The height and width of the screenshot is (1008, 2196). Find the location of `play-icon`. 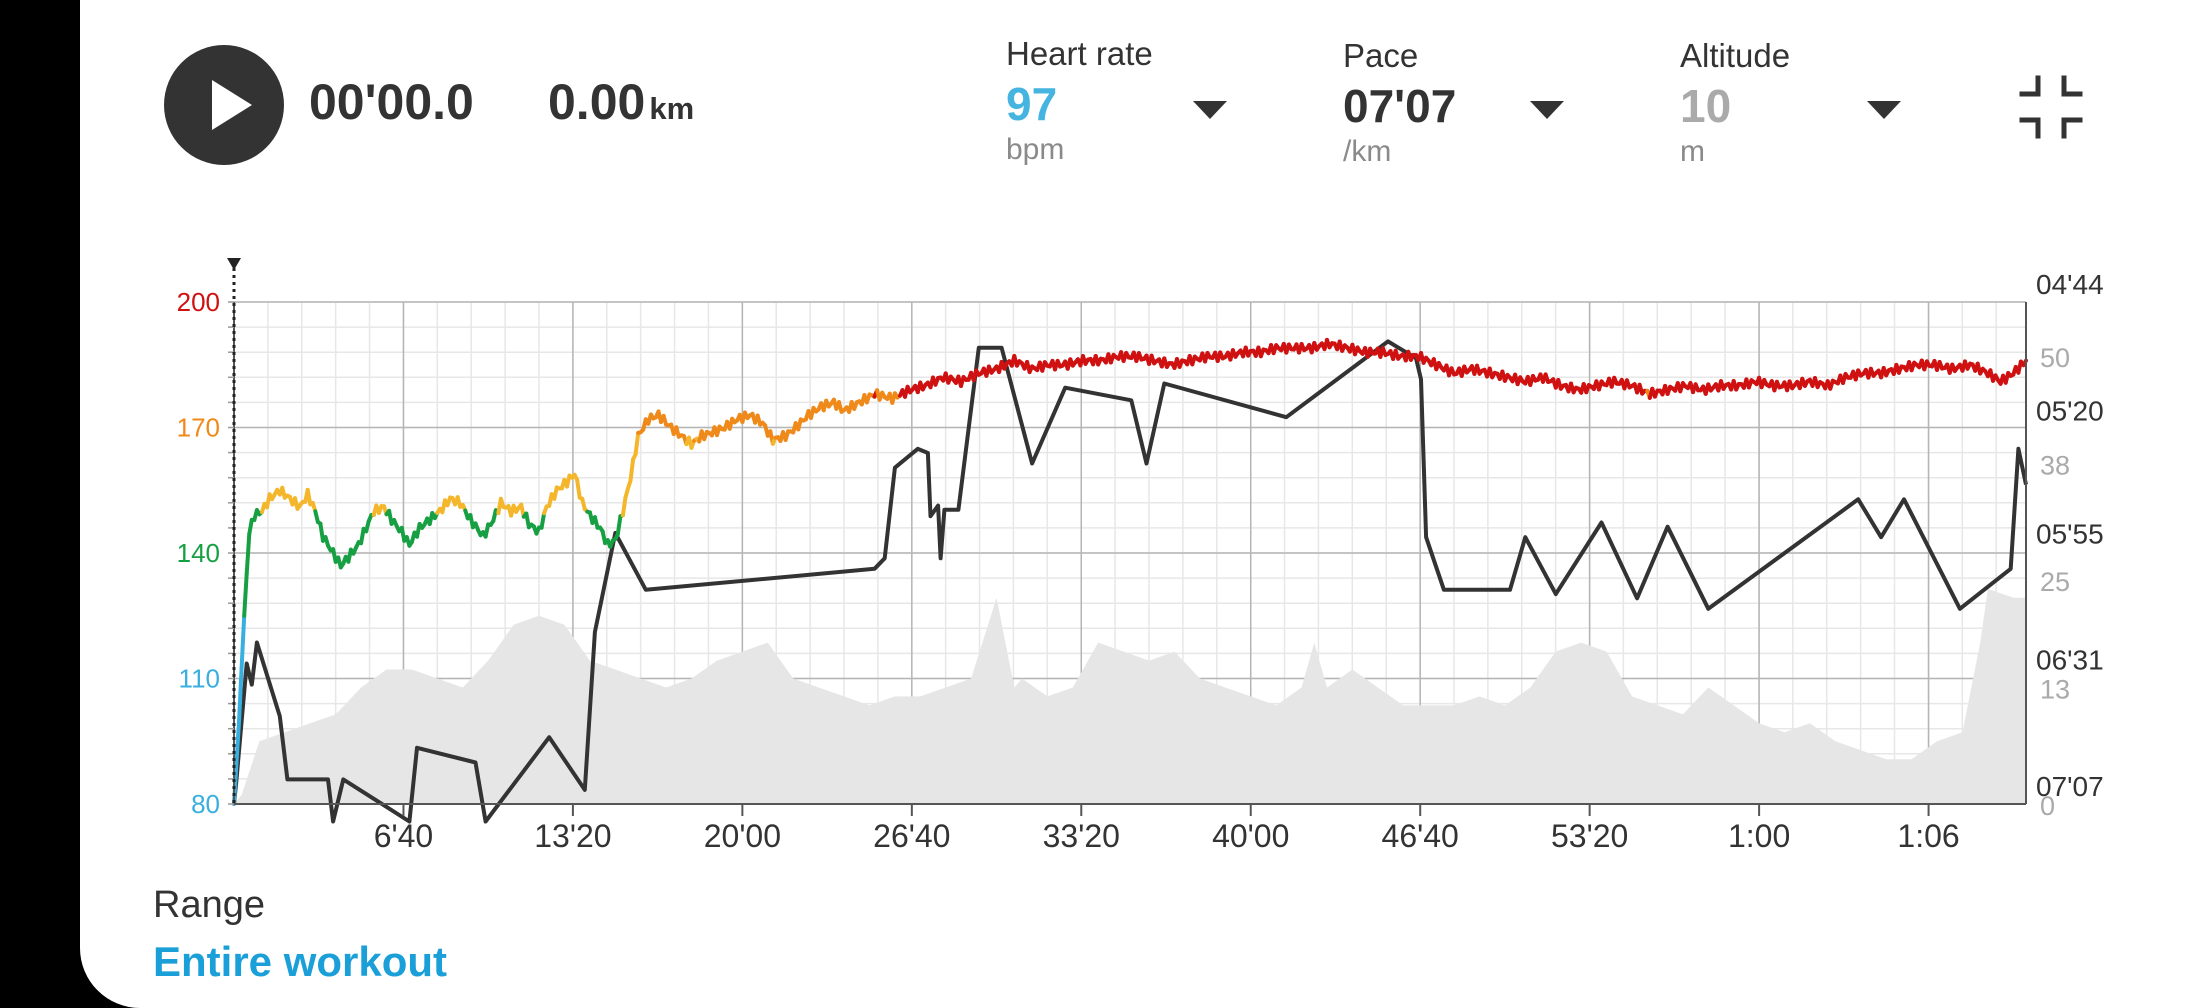

play-icon is located at coordinates (232, 105).